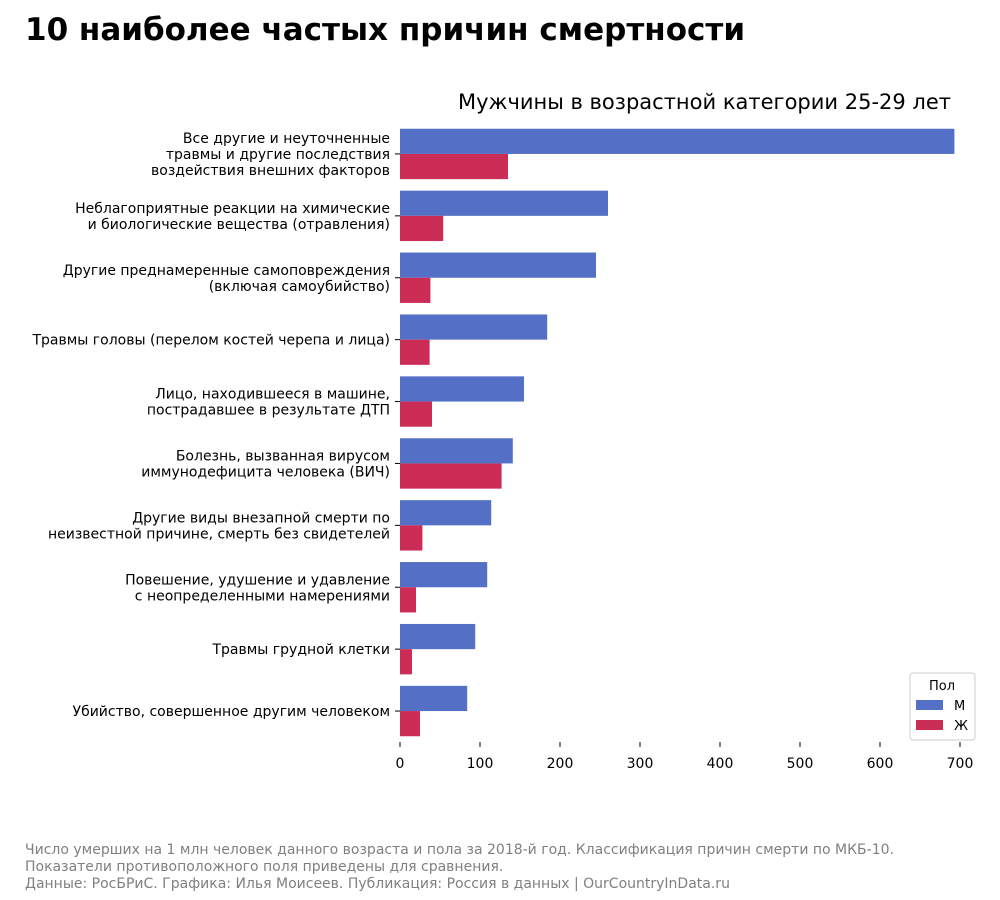 The height and width of the screenshot is (900, 1000). I want to click on x-tick-label: 400, so click(720, 764).